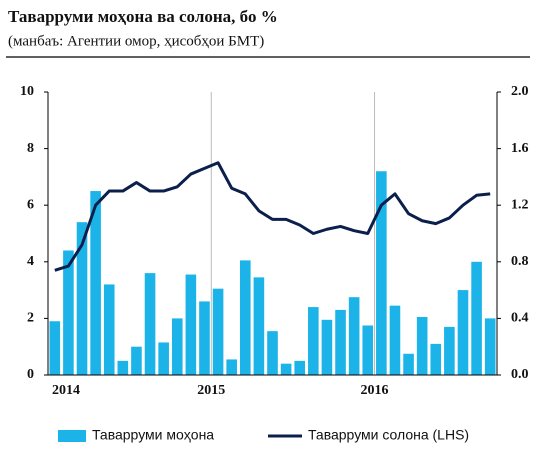 The height and width of the screenshot is (460, 535). I want to click on x-tick-label: 2016, so click(375, 390).